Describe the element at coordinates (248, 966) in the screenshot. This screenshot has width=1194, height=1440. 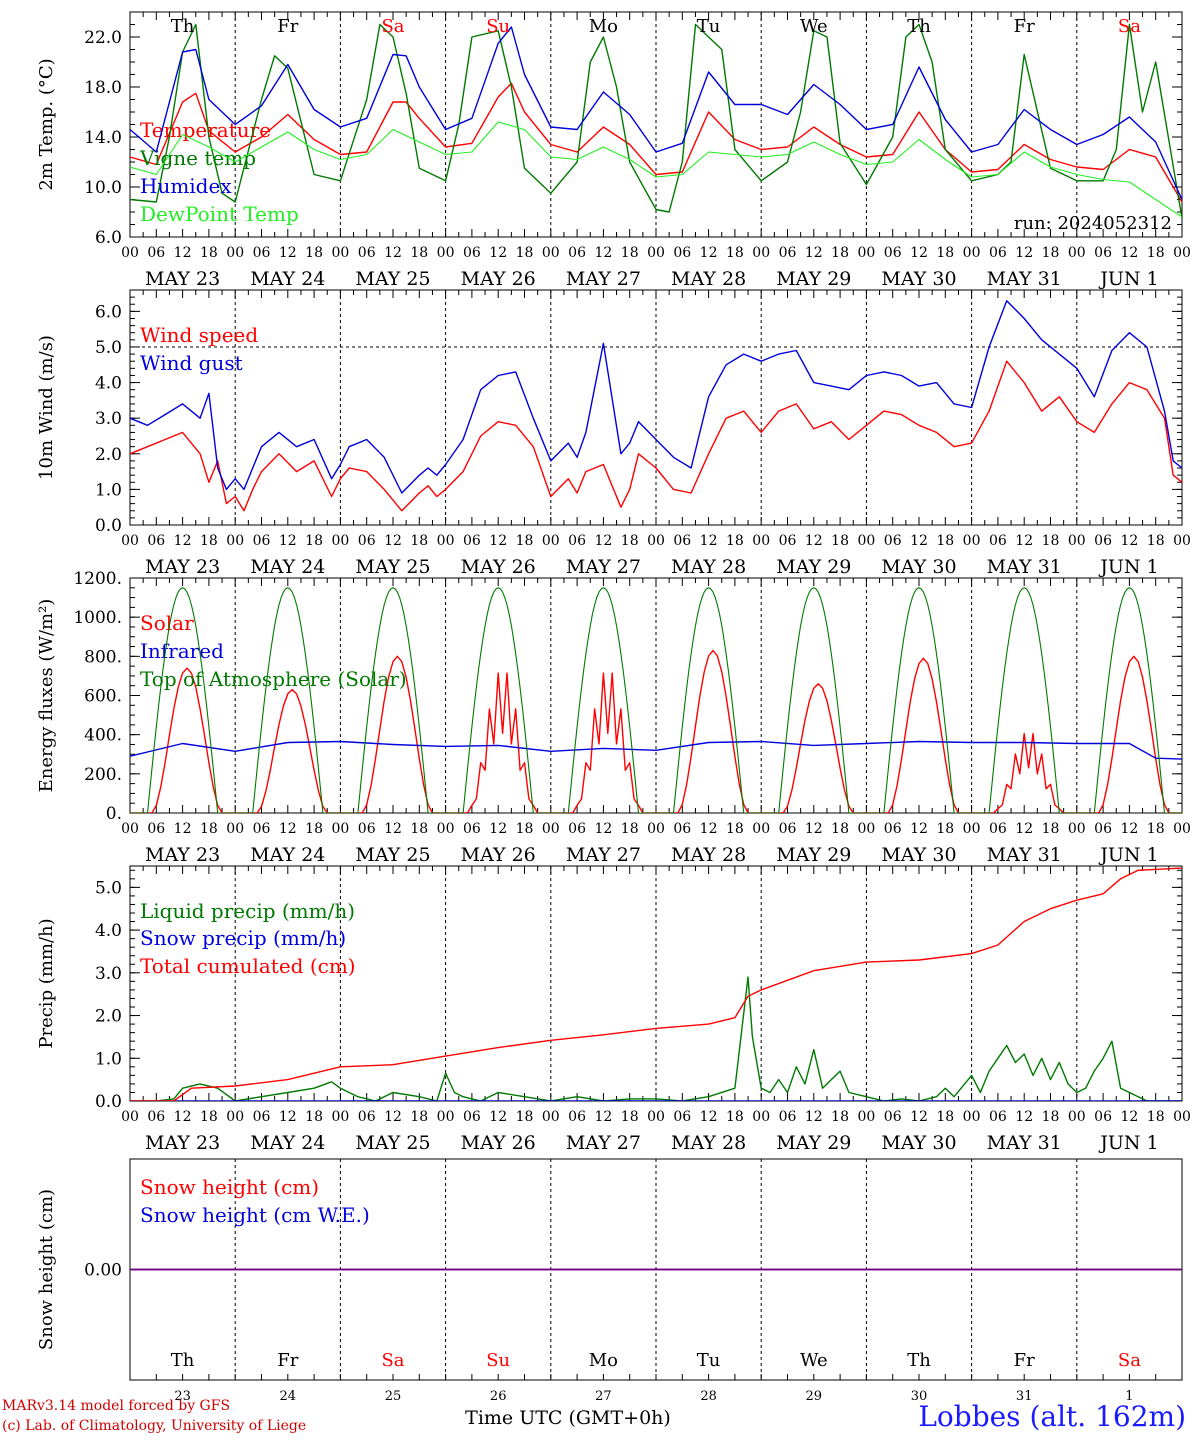
I see `legend-total-cumulated-cm: Total cumulated (cm)` at that location.